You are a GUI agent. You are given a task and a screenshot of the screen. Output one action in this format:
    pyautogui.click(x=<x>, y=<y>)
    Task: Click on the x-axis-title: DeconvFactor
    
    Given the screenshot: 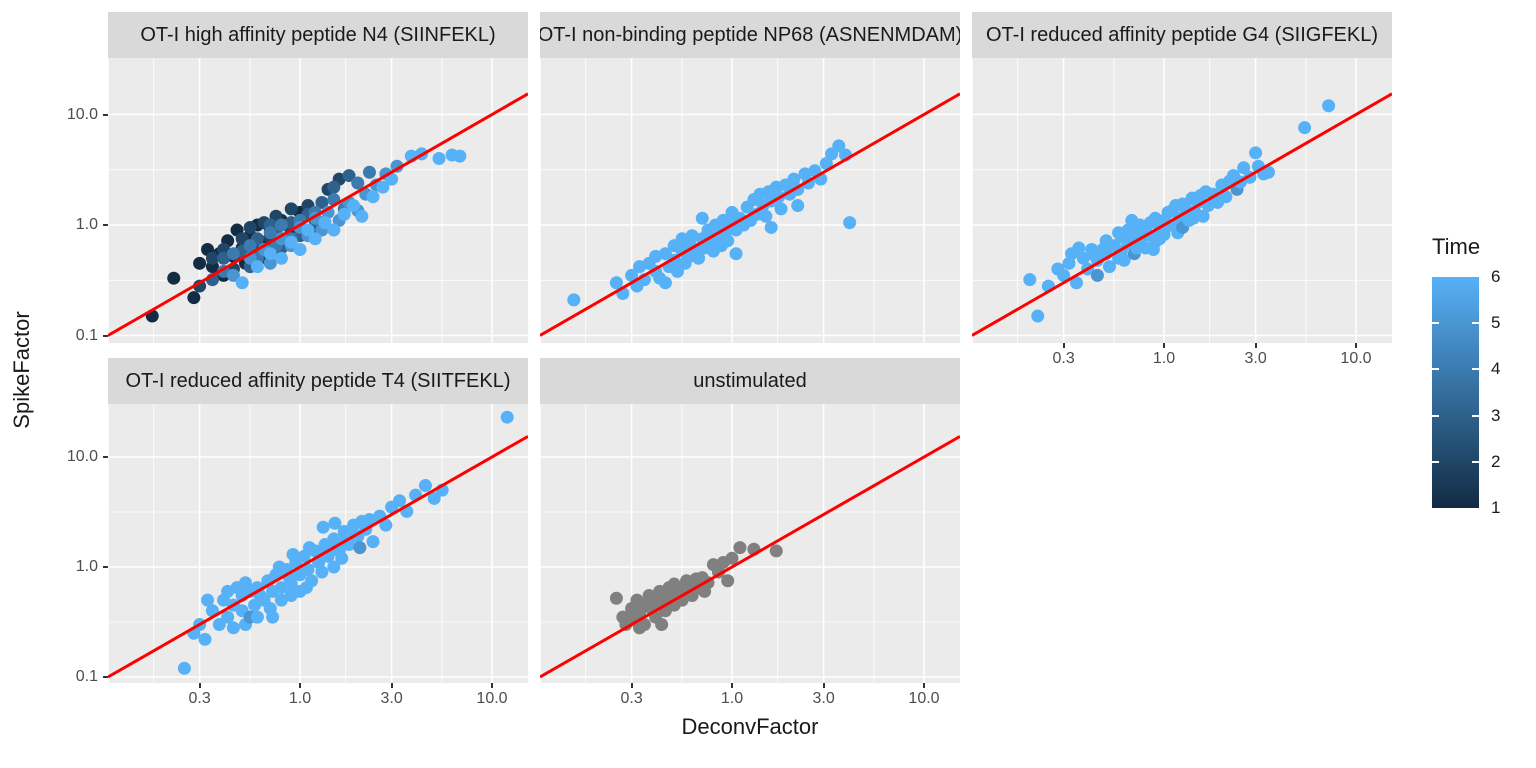 What is the action you would take?
    pyautogui.click(x=750, y=726)
    